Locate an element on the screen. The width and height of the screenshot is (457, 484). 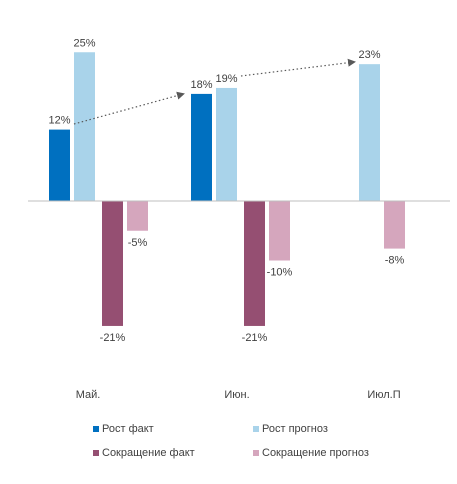
bar-сокращение-прогноз-2 is located at coordinates (394, 225).